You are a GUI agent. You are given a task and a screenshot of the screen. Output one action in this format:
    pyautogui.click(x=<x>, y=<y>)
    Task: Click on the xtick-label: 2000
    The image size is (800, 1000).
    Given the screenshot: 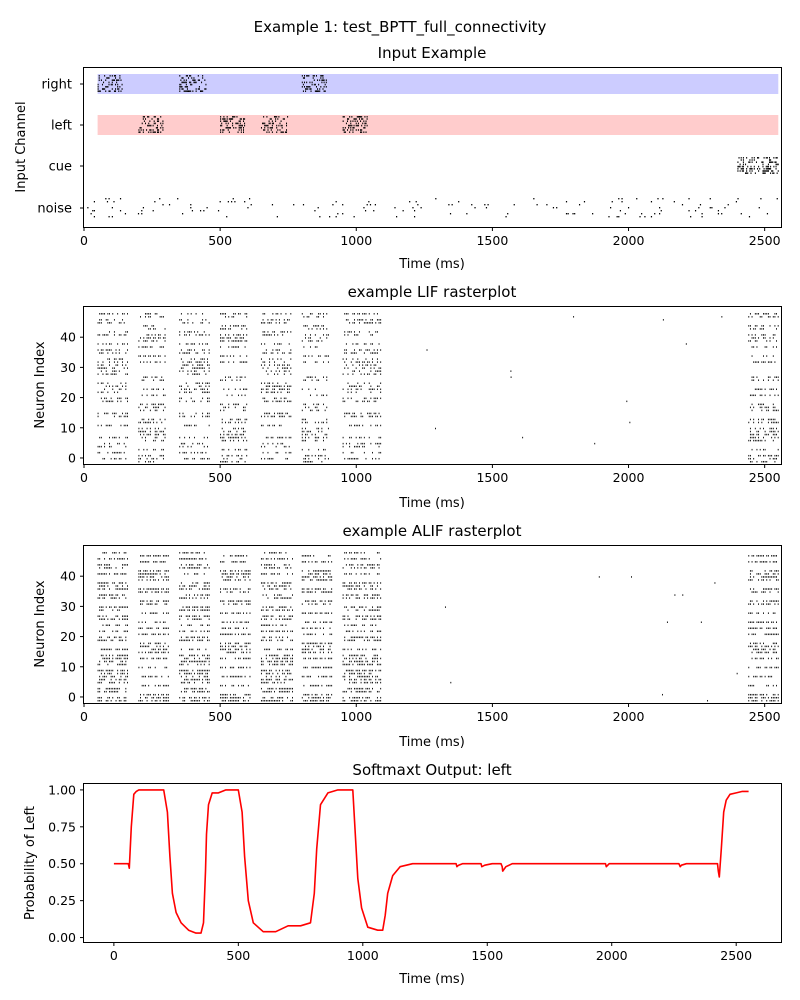 What is the action you would take?
    pyautogui.click(x=629, y=477)
    